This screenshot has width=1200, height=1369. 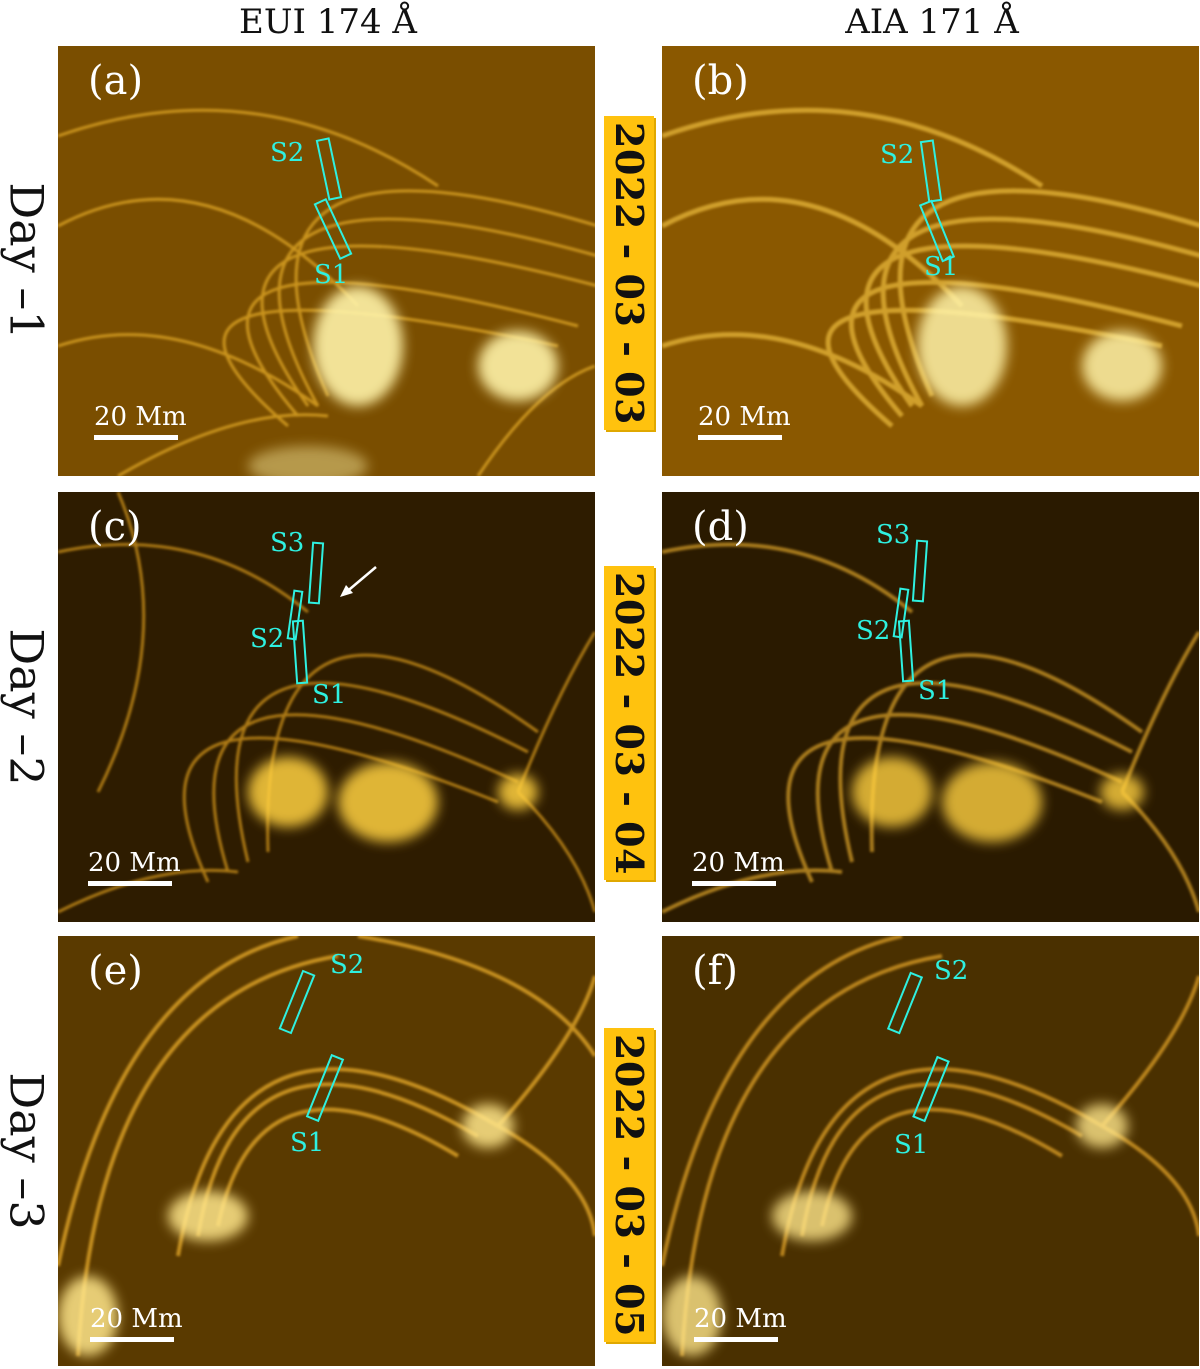 What do you see at coordinates (27, 1151) in the screenshot?
I see `row-label-day-3: Day –3` at bounding box center [27, 1151].